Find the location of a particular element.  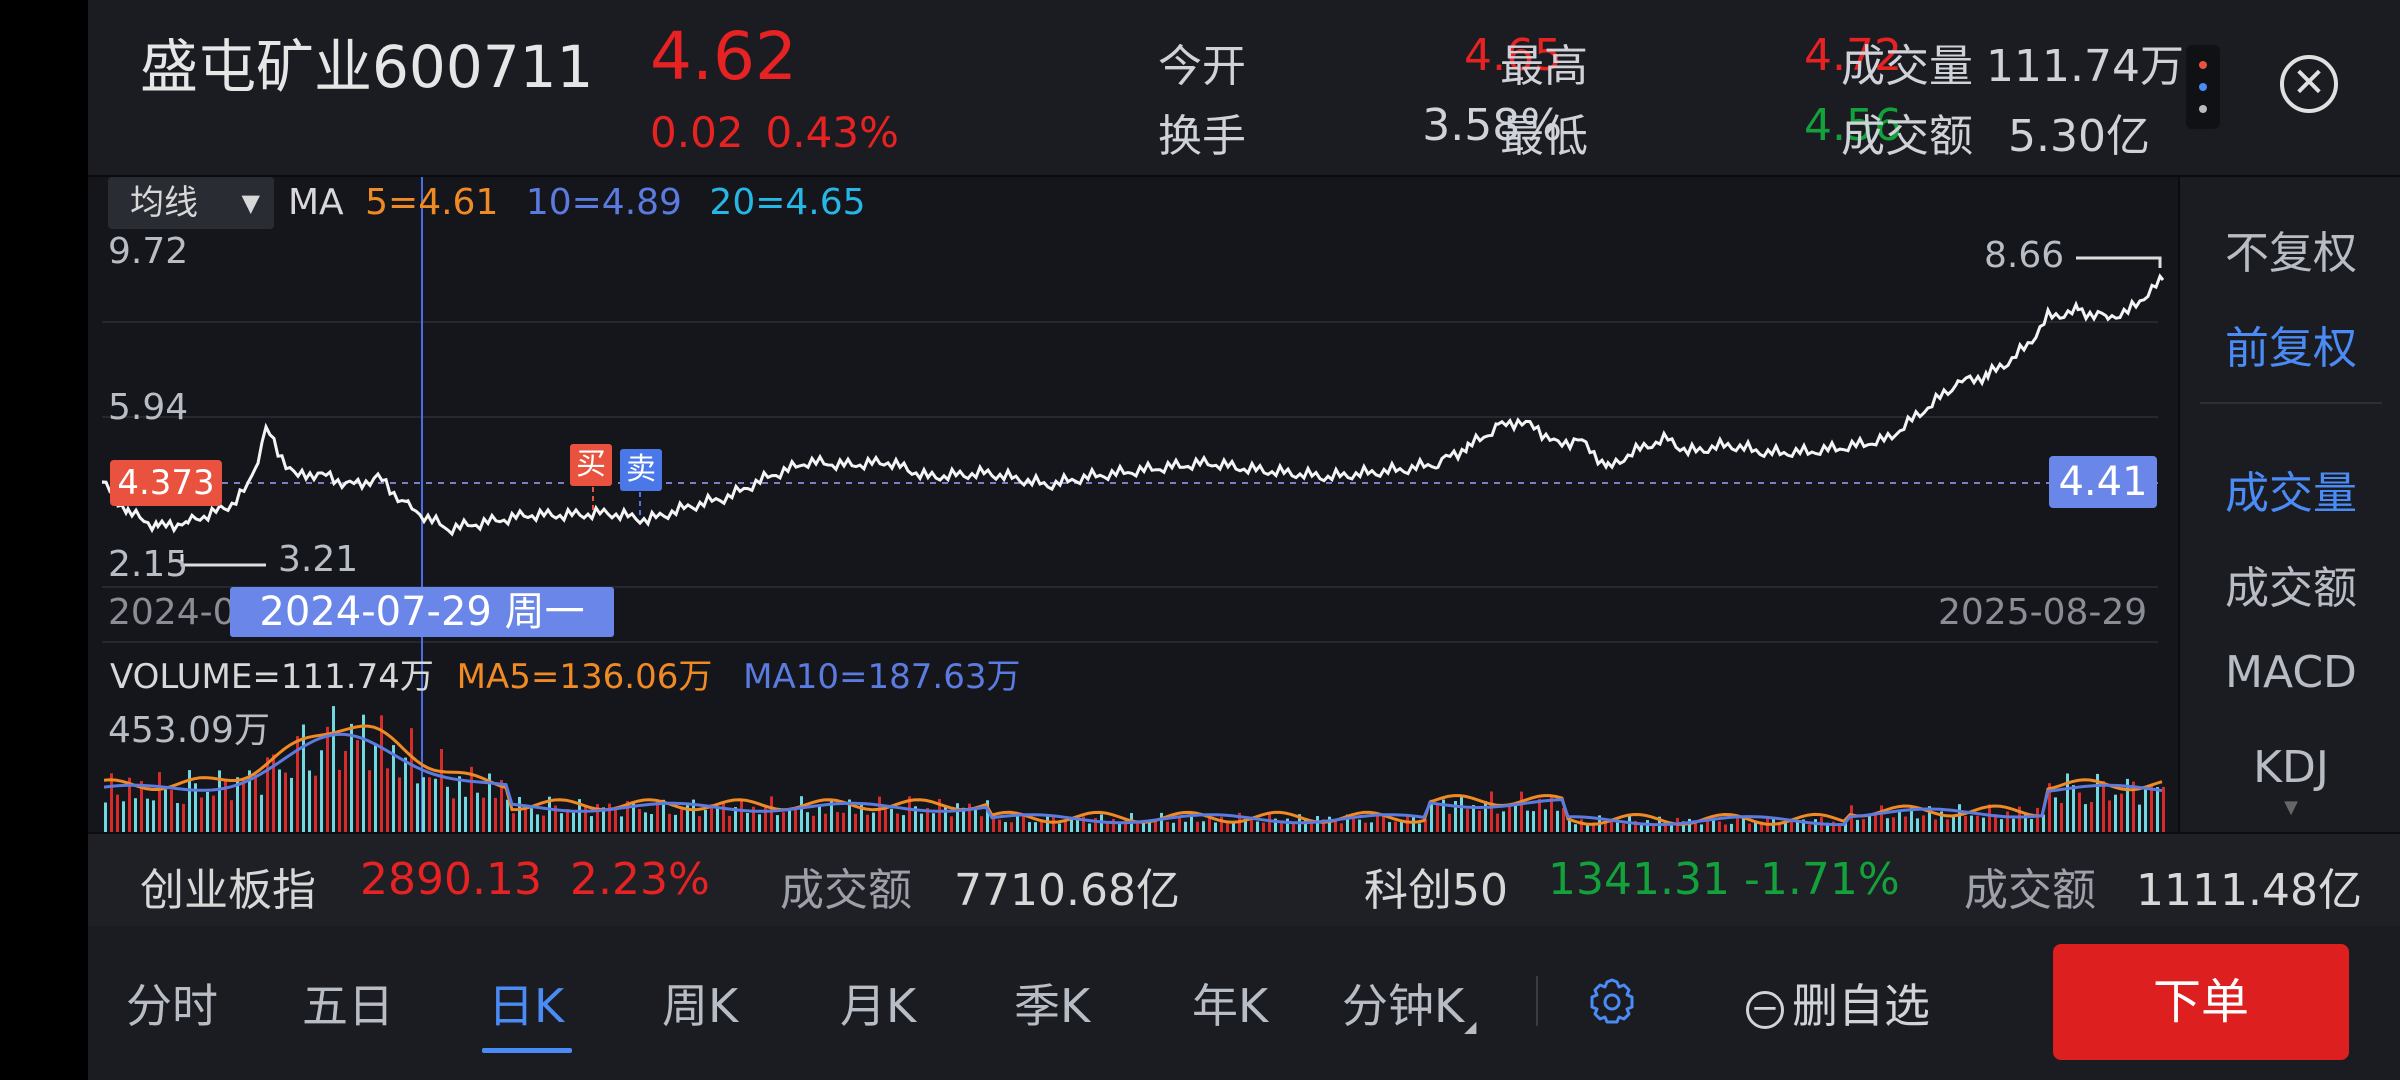

tab-weekly-k: 周K is located at coordinates (700, 1006).